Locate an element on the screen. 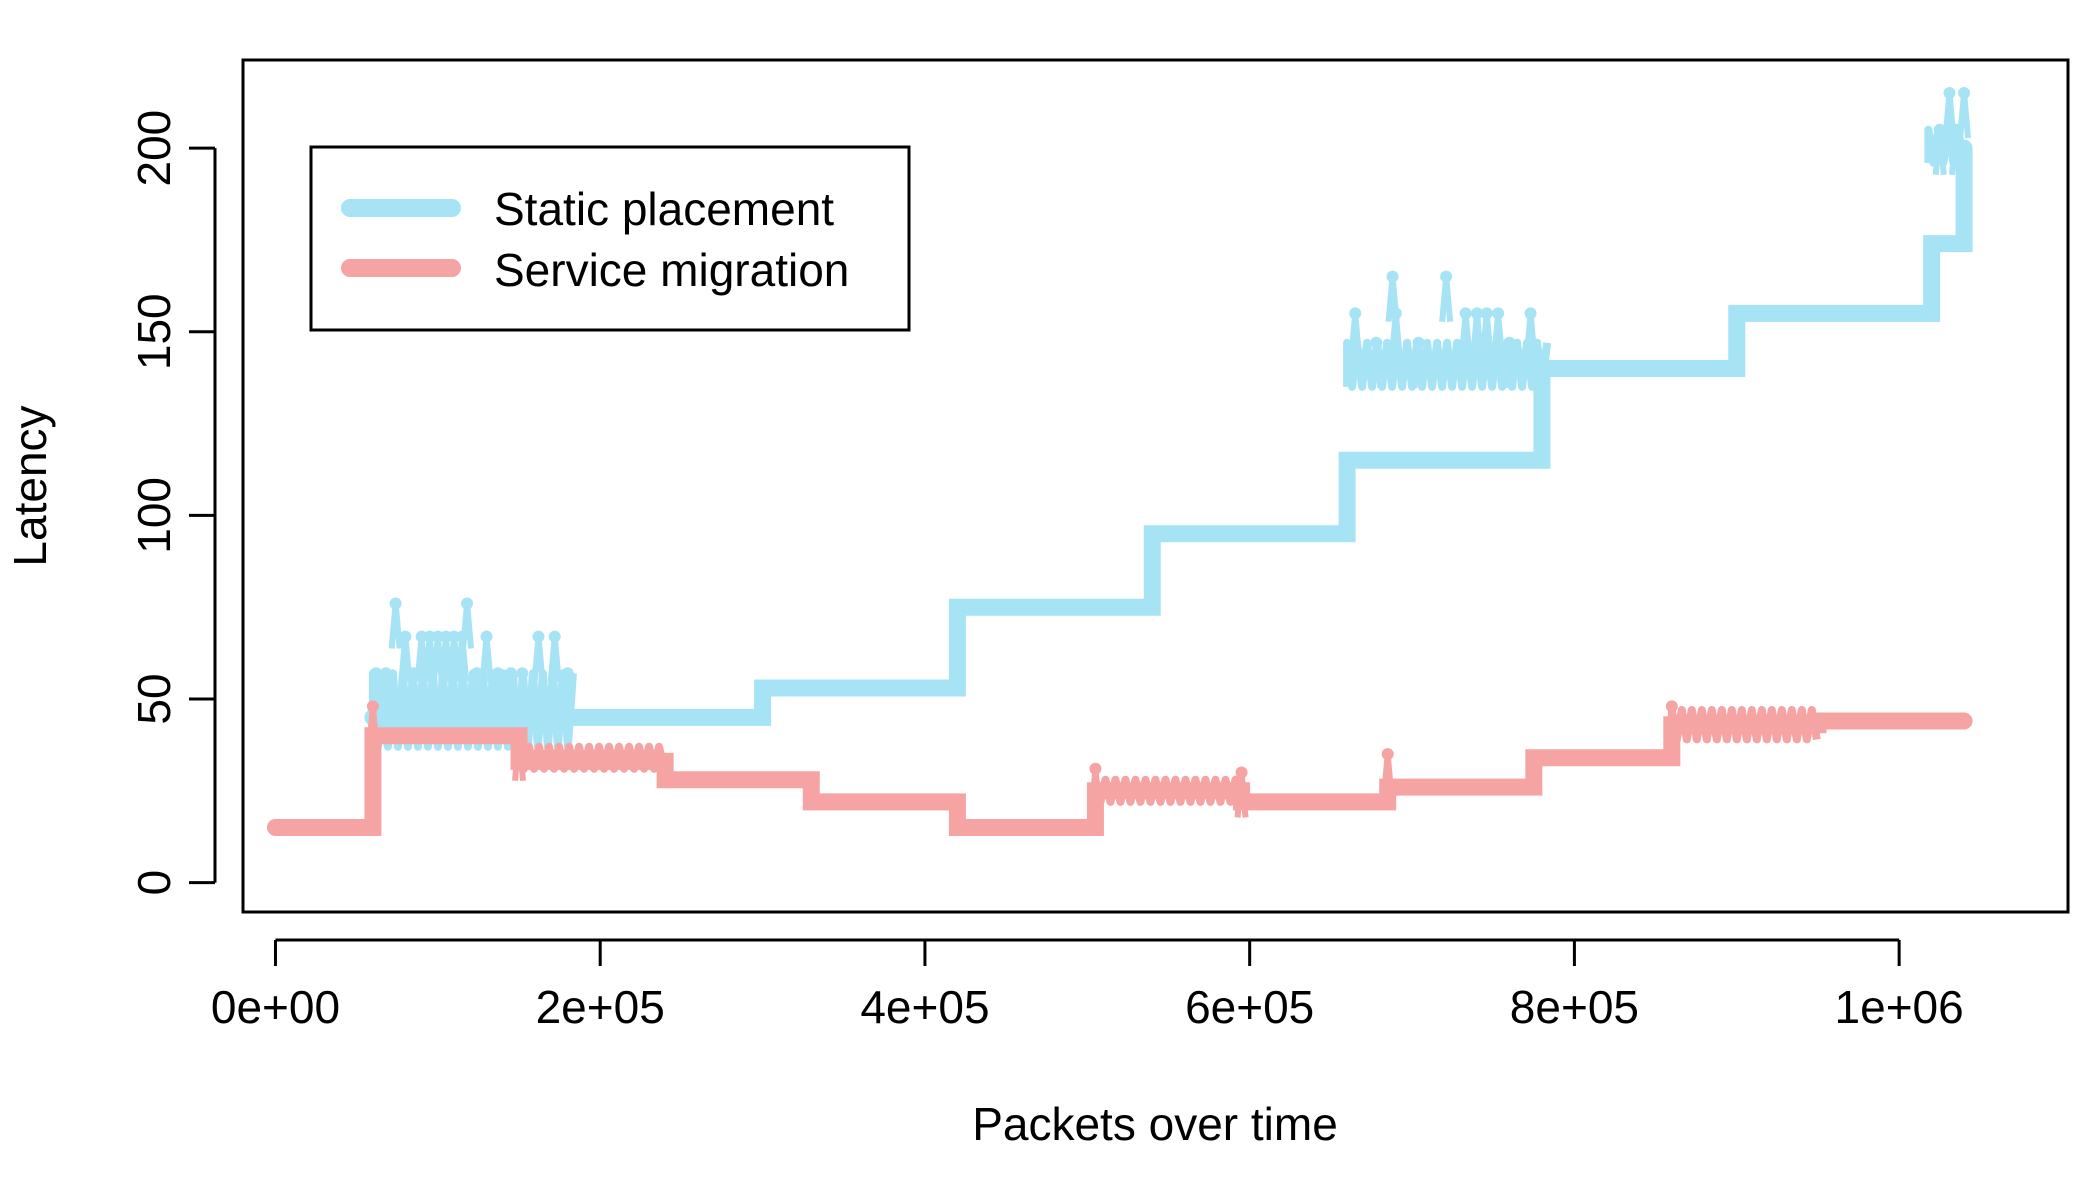 Image resolution: width=2100 pixels, height=1200 pixels. legend: Static placement Service migration is located at coordinates (610, 238).